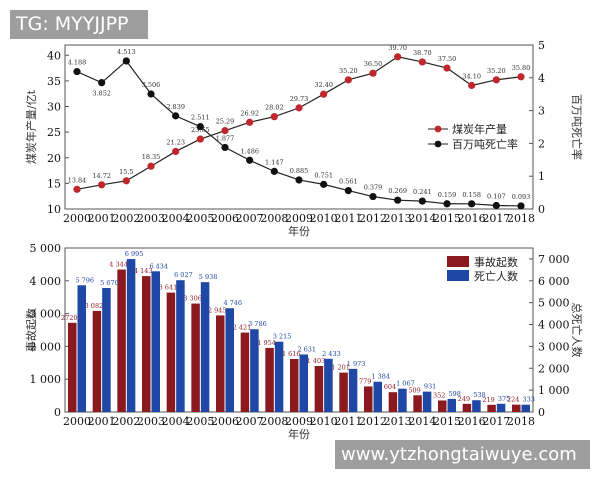  What do you see at coordinates (348, 182) in the screenshot?
I see `data-label: 0.561` at bounding box center [348, 182].